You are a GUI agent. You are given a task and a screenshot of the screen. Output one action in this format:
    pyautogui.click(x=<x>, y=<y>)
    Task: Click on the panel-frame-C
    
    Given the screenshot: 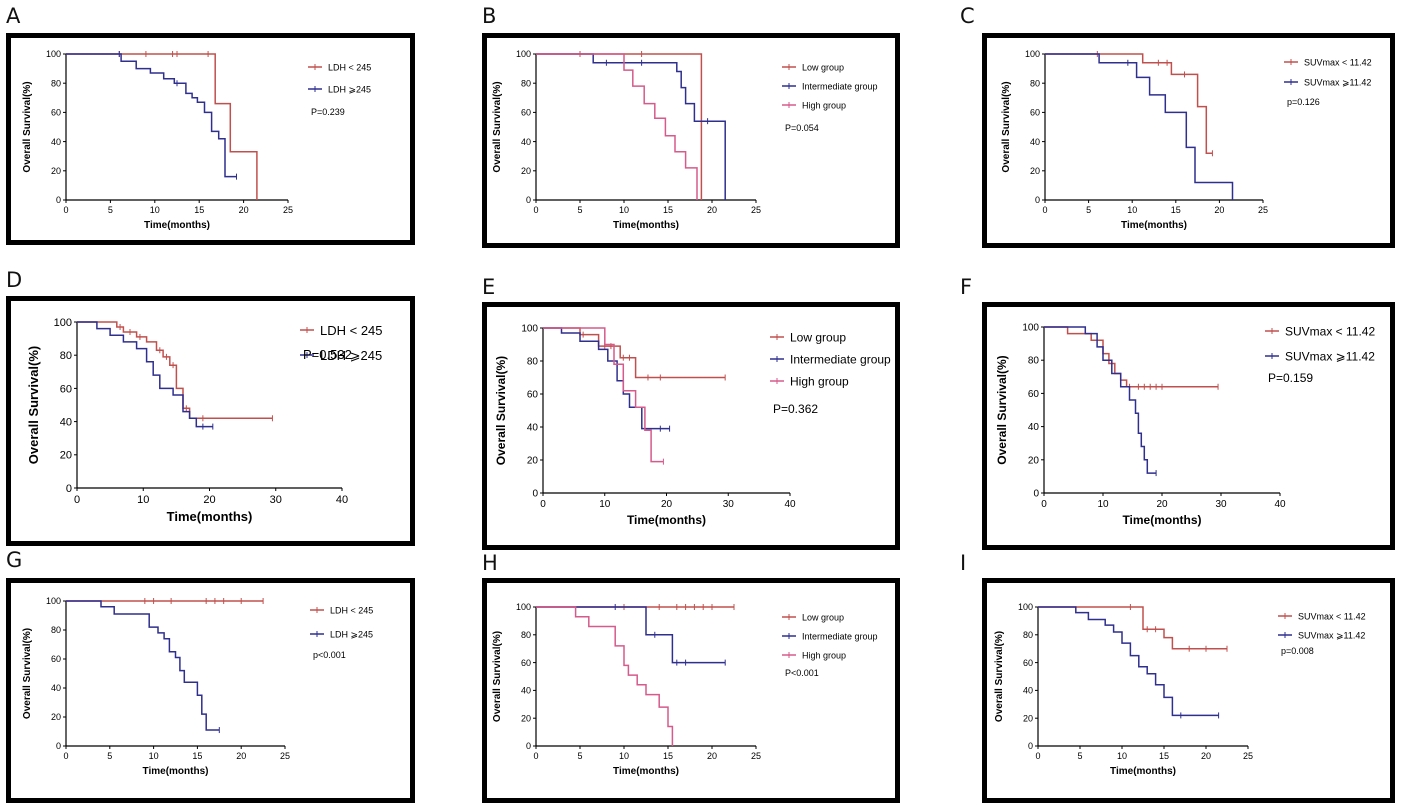 What is the action you would take?
    pyautogui.click(x=1188, y=140)
    